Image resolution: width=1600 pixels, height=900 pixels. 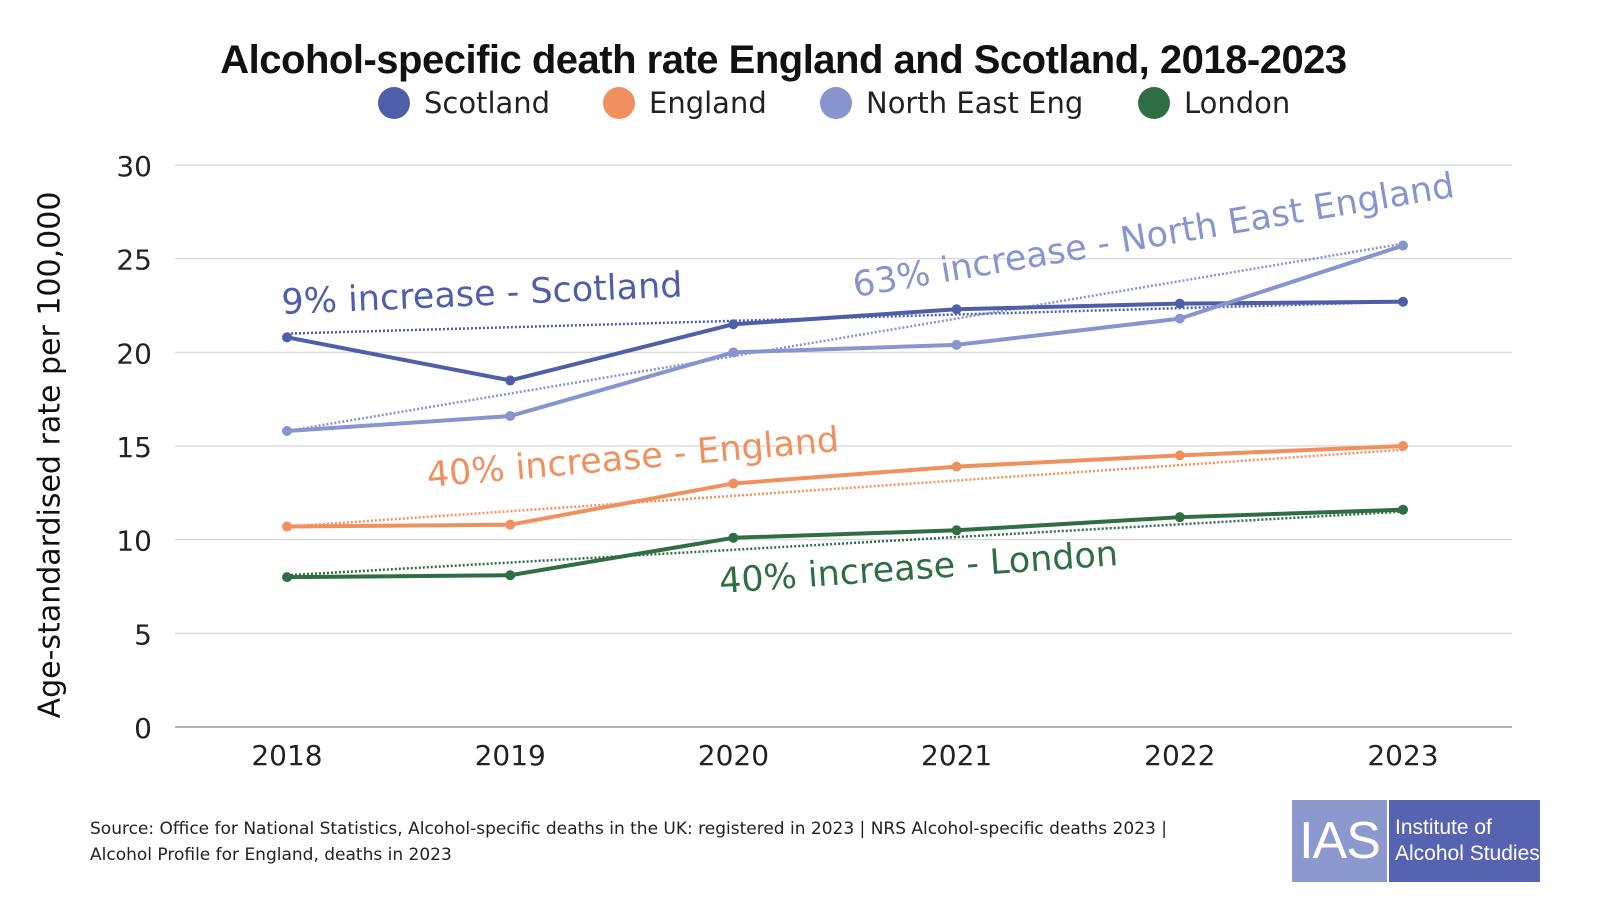 What do you see at coordinates (286, 755) in the screenshot?
I see `x-tick-label: 2018` at bounding box center [286, 755].